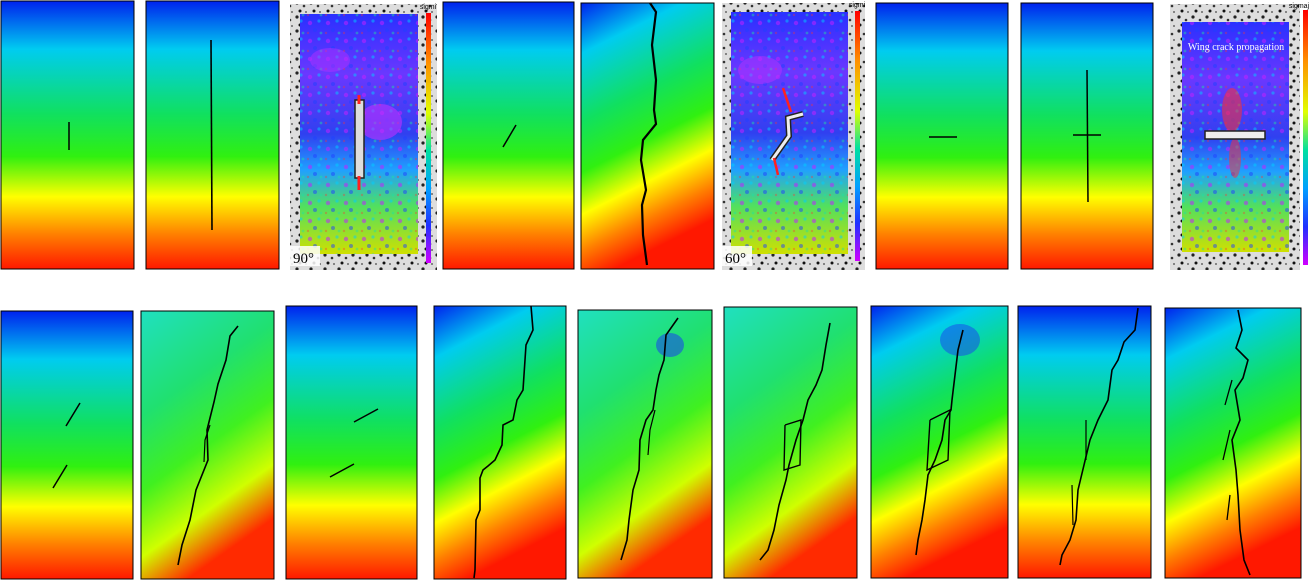 The width and height of the screenshot is (1311, 587). I want to click on panel-top-9-dic: sigmaj Wing crack propagation, so click(1240, 136).